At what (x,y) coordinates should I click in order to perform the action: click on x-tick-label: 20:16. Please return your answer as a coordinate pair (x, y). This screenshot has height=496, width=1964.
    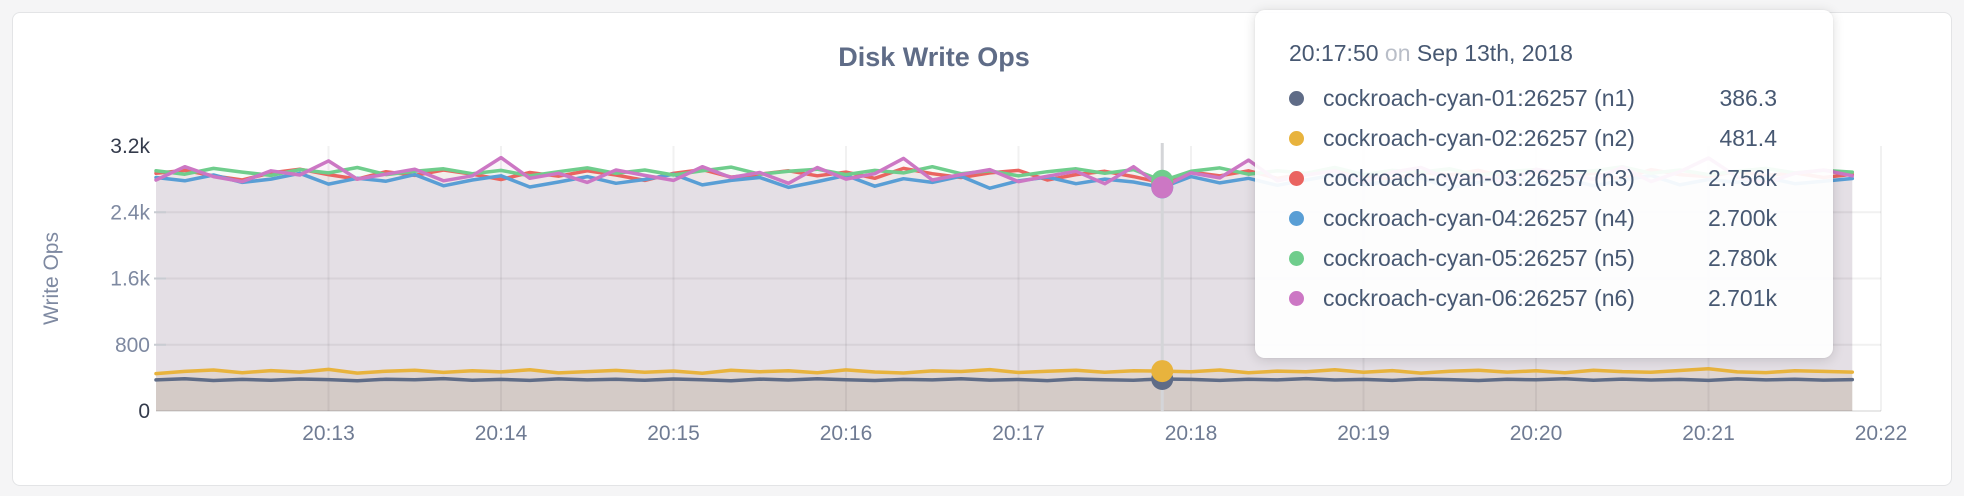
    Looking at the image, I should click on (846, 433).